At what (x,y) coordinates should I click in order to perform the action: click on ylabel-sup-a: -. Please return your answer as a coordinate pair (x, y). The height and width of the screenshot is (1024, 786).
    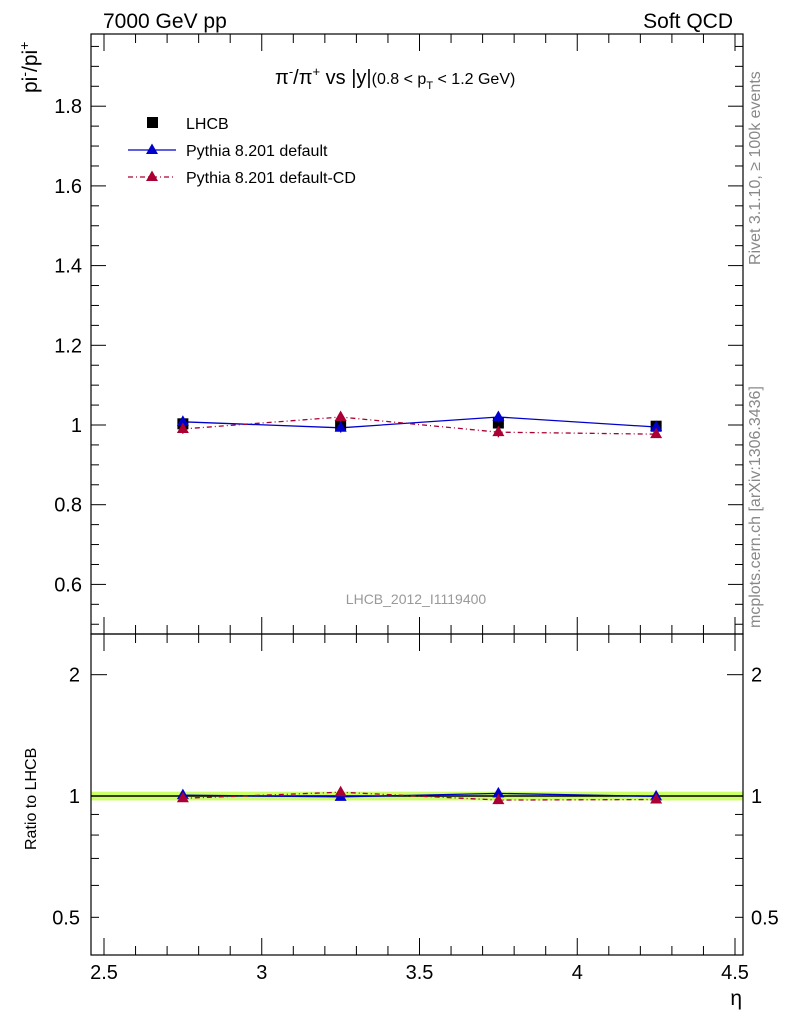
    Looking at the image, I should click on (24, 74).